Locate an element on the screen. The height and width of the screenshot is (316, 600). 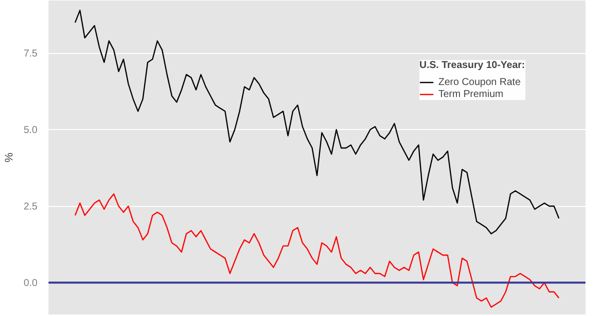
legend-label: Term Premium is located at coordinates (471, 94).